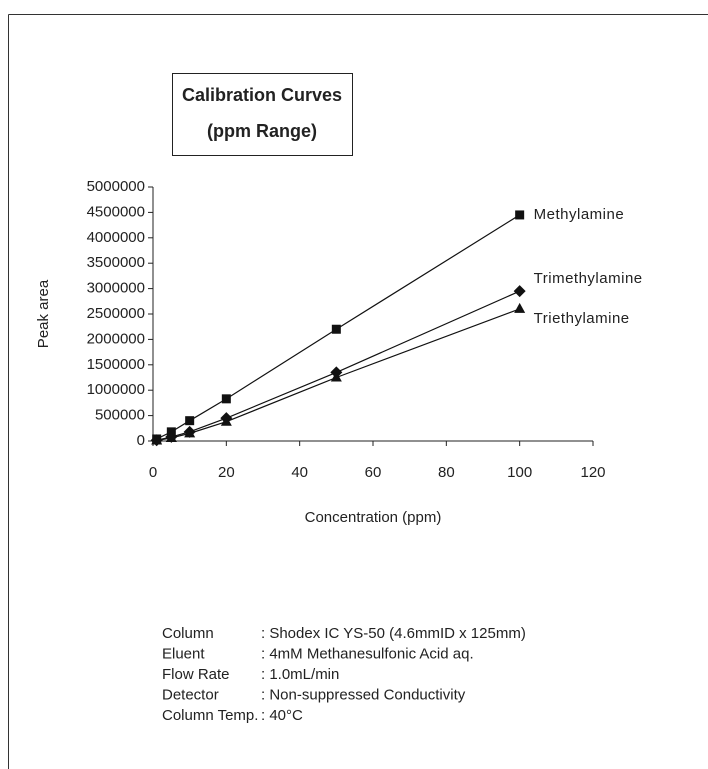 Image resolution: width=708 pixels, height=769 pixels. Describe the element at coordinates (446, 472) in the screenshot. I see `x-tick-label: 80` at that location.